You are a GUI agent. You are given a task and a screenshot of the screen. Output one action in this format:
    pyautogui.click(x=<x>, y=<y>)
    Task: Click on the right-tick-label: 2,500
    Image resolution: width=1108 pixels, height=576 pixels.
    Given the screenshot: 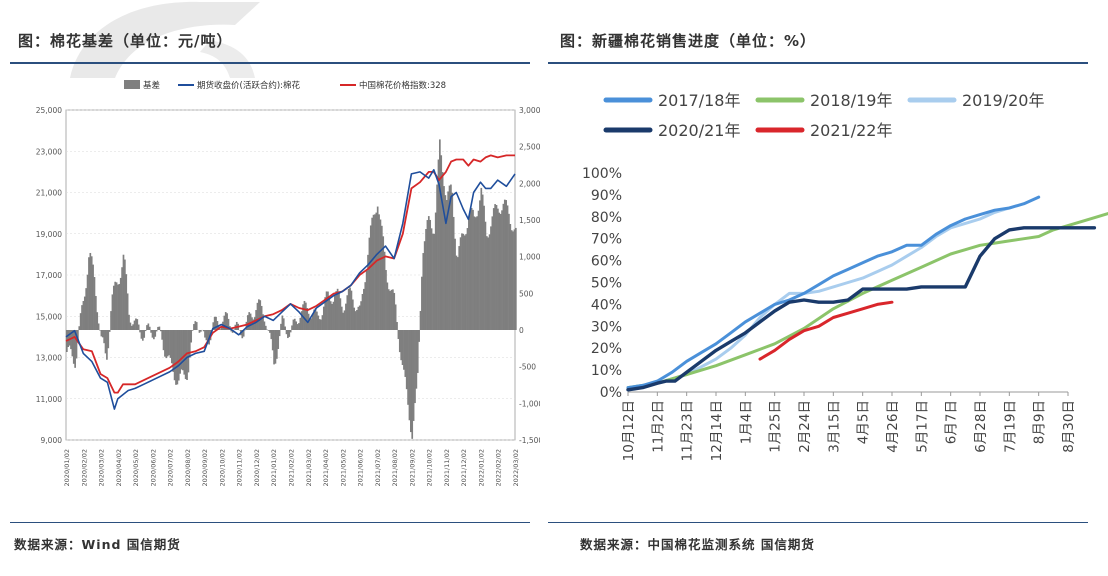 What is the action you would take?
    pyautogui.click(x=529, y=147)
    